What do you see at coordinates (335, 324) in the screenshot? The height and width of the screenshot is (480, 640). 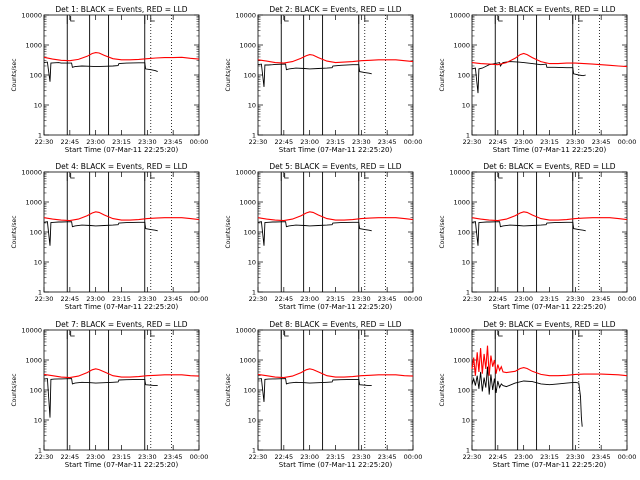 I see `chart-title: Det 8: BLACK = Events, RED = LLD` at bounding box center [335, 324].